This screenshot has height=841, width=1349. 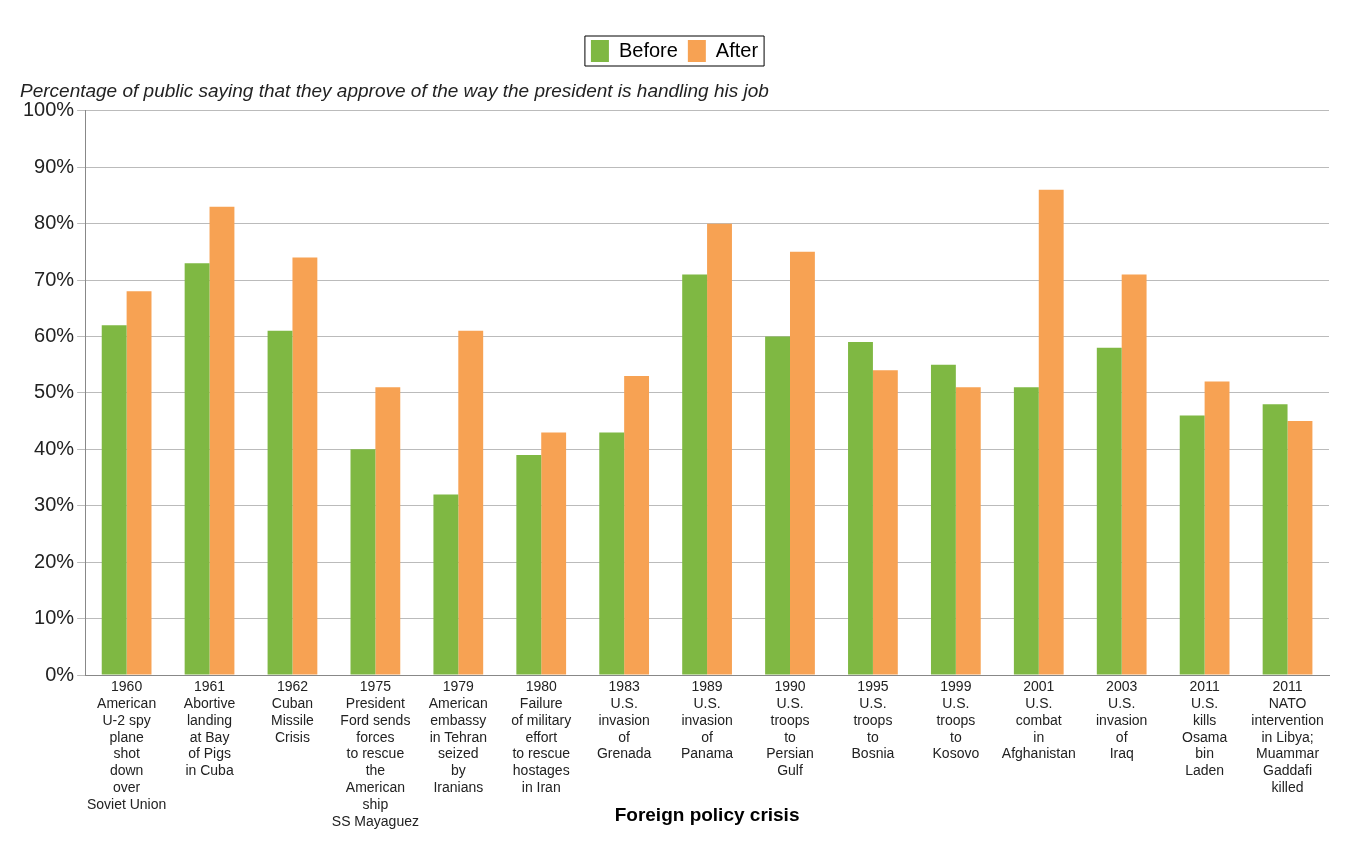 I want to click on x-tick-label: 2011 U.S. kills Osama bin Laden, so click(x=1205, y=728).